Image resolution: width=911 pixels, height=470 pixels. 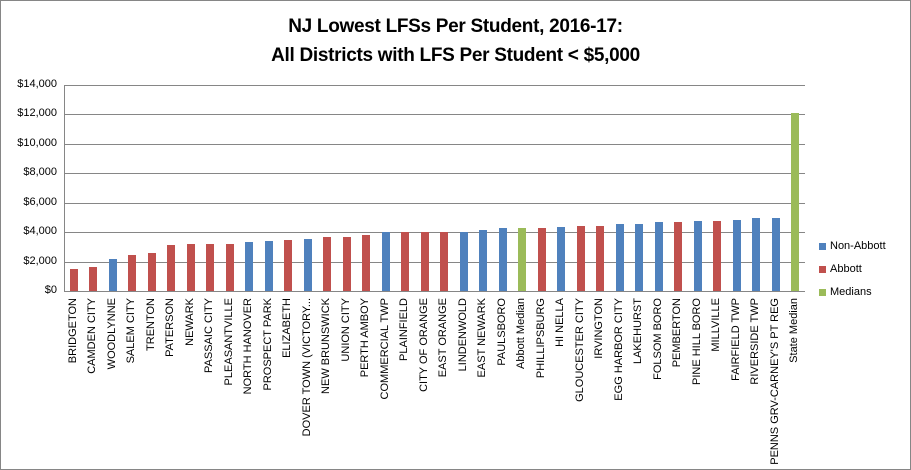 I want to click on y-axis-line, so click(x=64, y=188).